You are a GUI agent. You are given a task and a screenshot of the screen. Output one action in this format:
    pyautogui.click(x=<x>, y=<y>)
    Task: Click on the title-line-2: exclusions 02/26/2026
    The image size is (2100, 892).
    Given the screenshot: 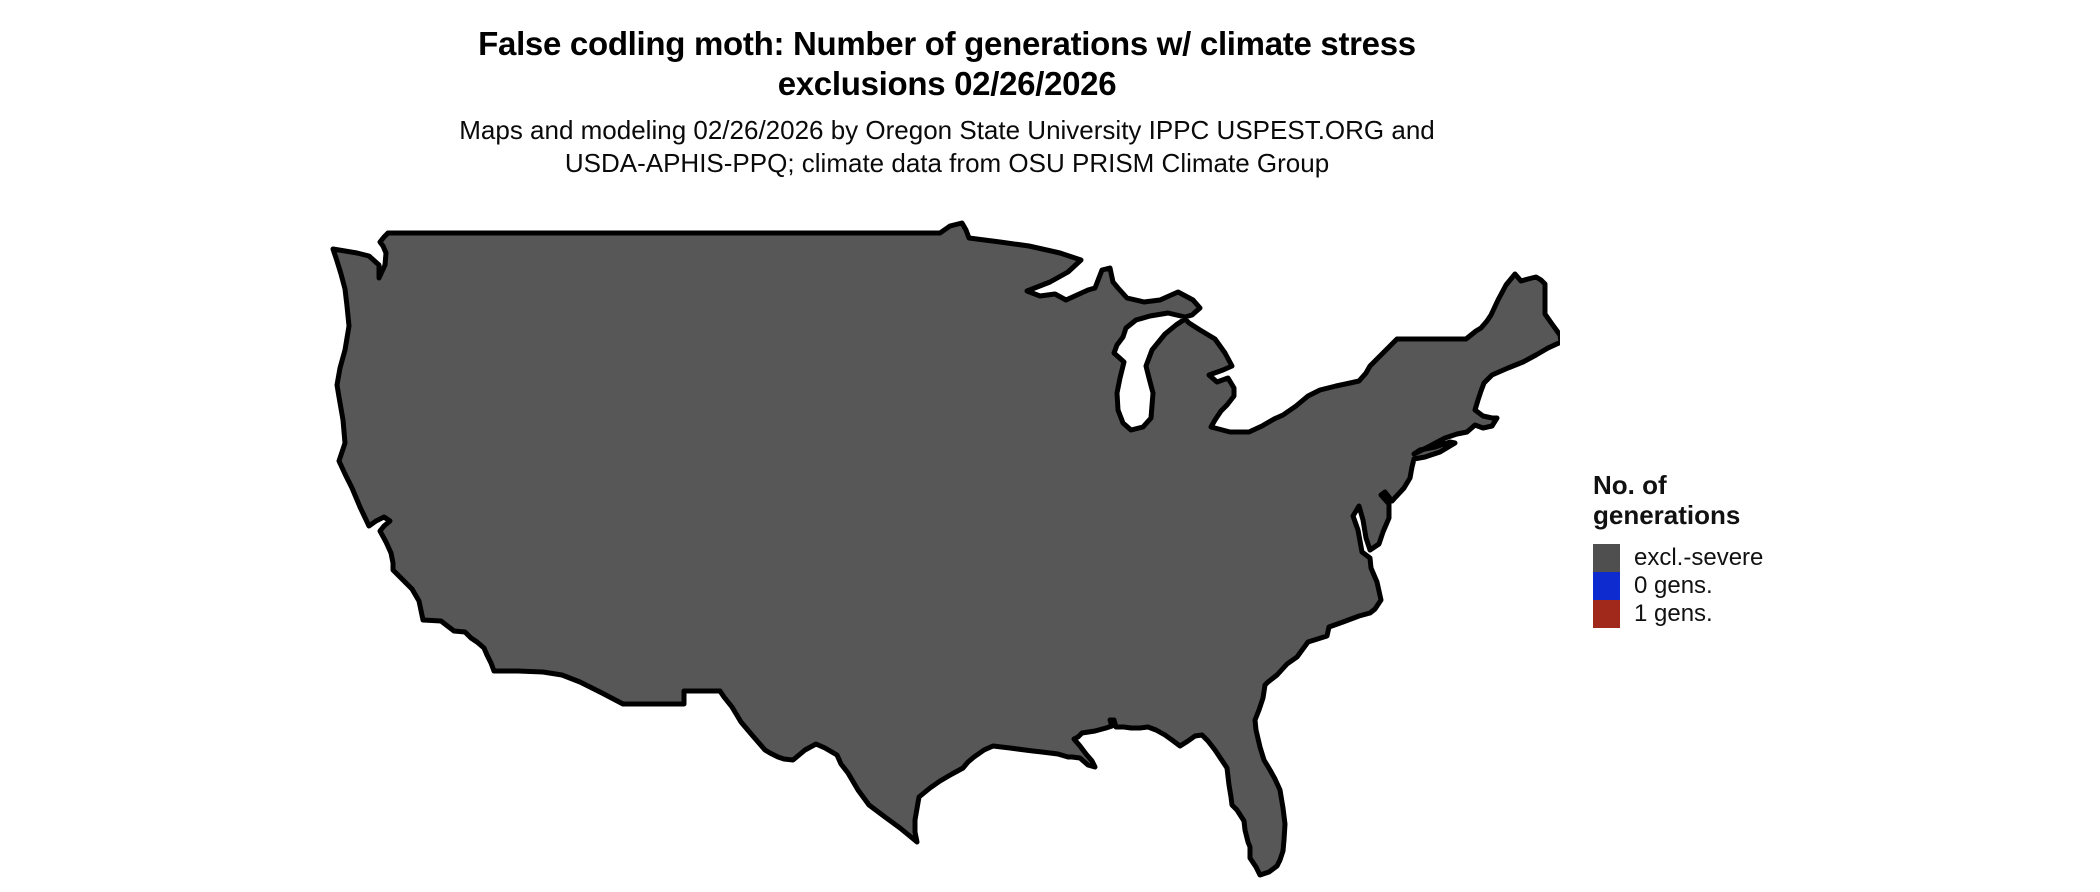 What is the action you would take?
    pyautogui.click(x=947, y=83)
    